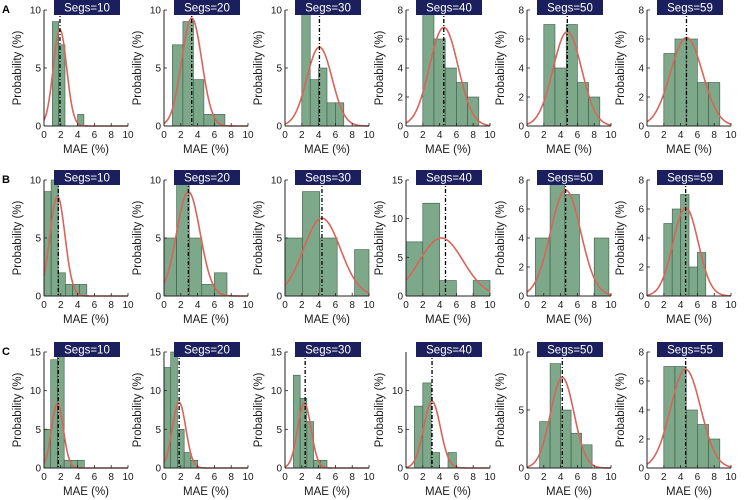 The image size is (749, 500). I want to click on panel-15-x-tick-label-1: 2, so click(423, 477).